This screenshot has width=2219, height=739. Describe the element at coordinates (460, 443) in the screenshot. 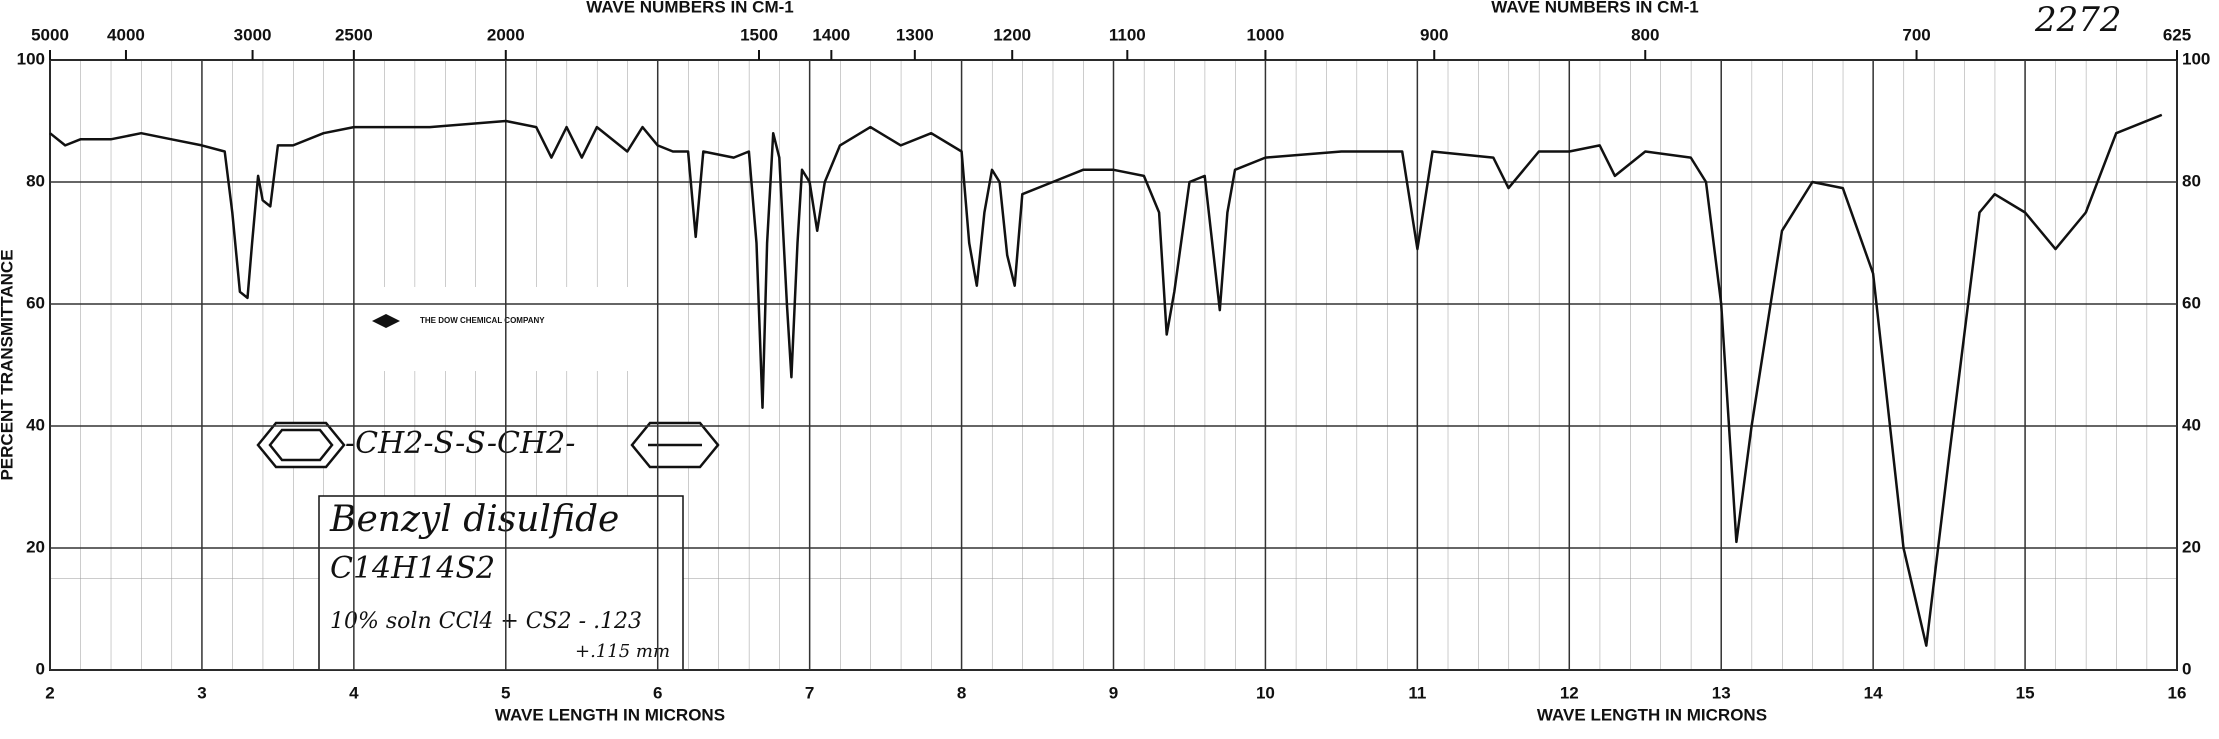

I see `annotation: -CH2-S-S-CH2-` at that location.